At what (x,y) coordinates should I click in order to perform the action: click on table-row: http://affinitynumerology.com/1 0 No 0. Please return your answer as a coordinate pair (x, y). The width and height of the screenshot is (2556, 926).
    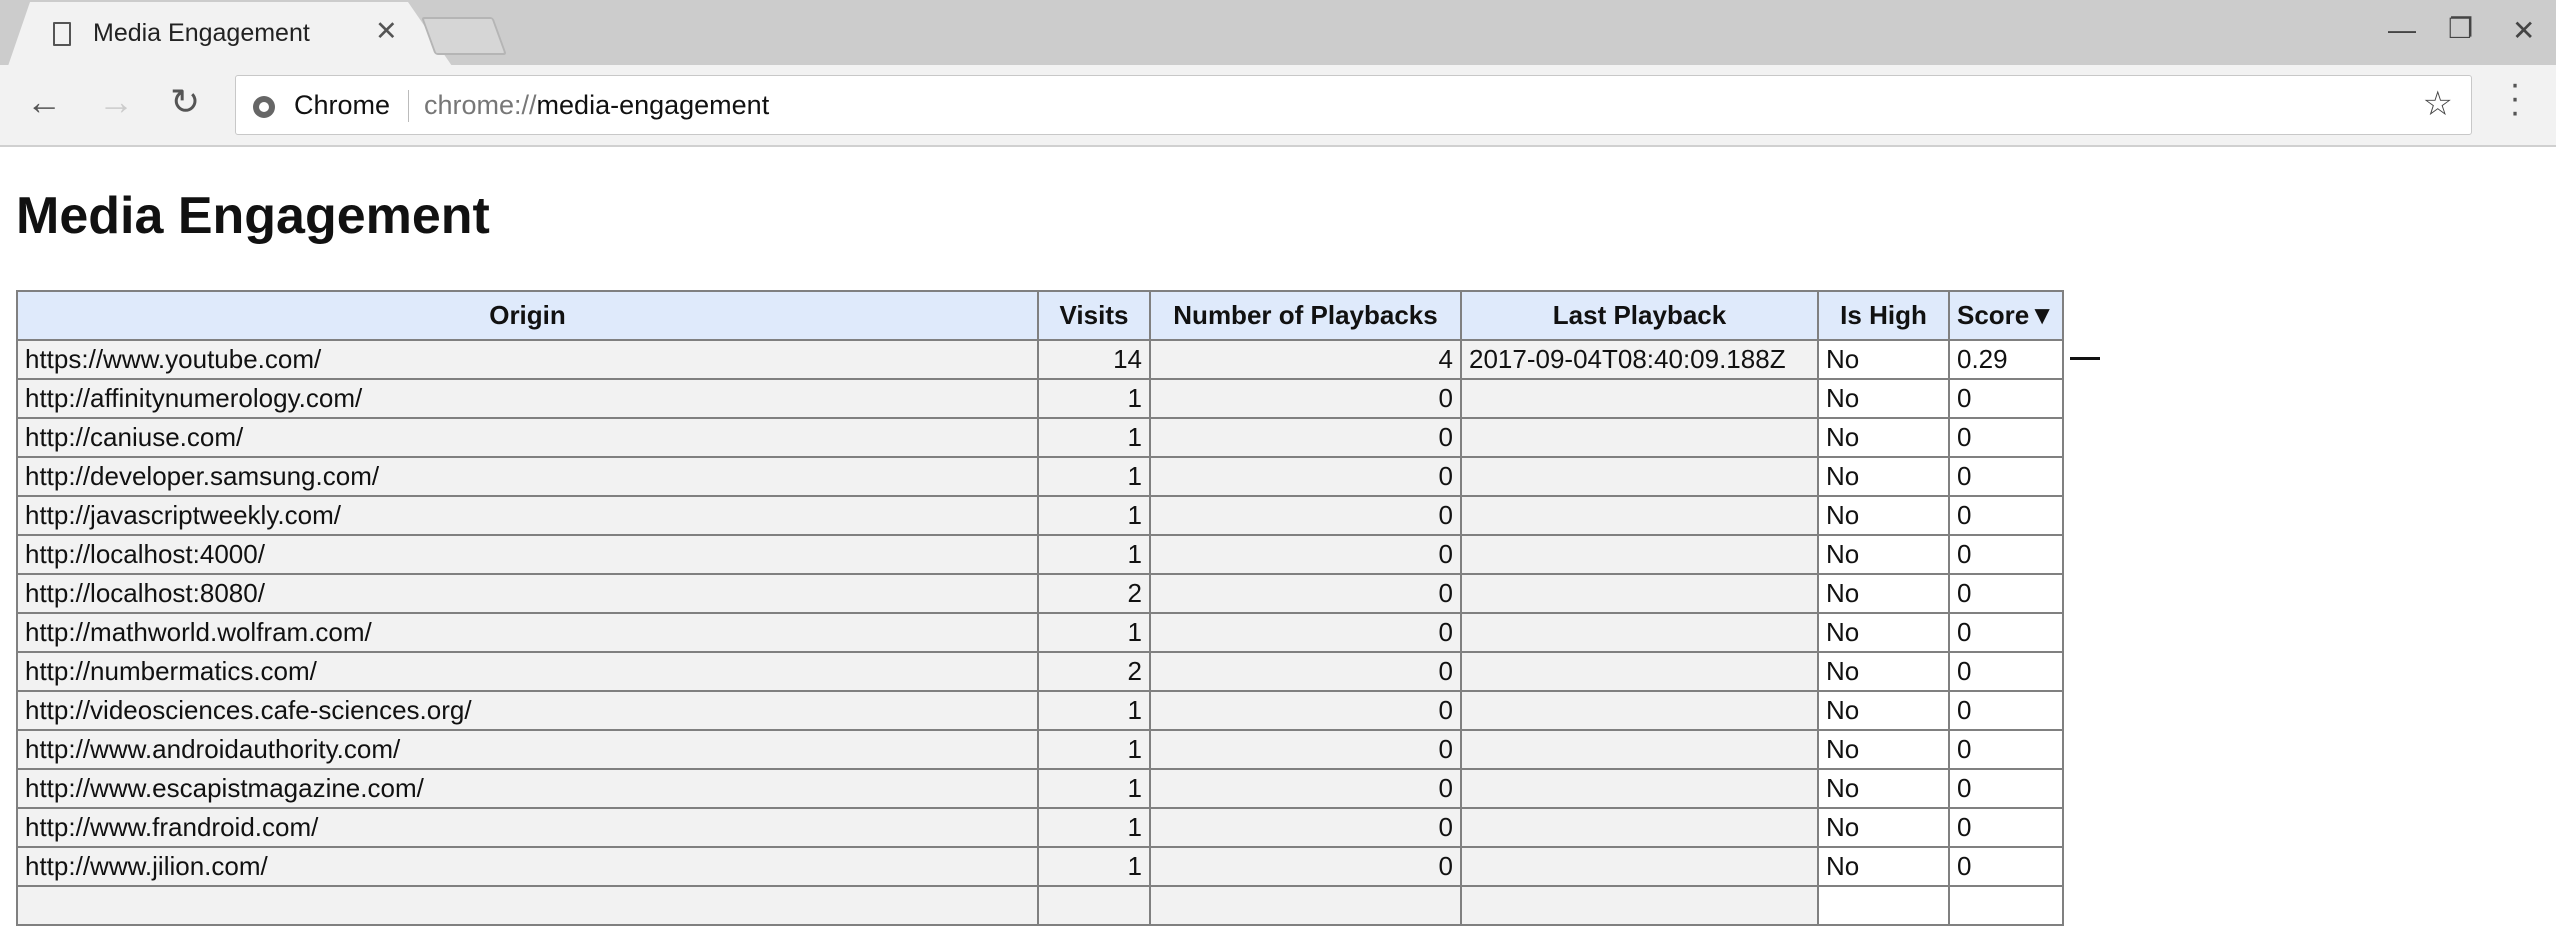
    Looking at the image, I should click on (1040, 398).